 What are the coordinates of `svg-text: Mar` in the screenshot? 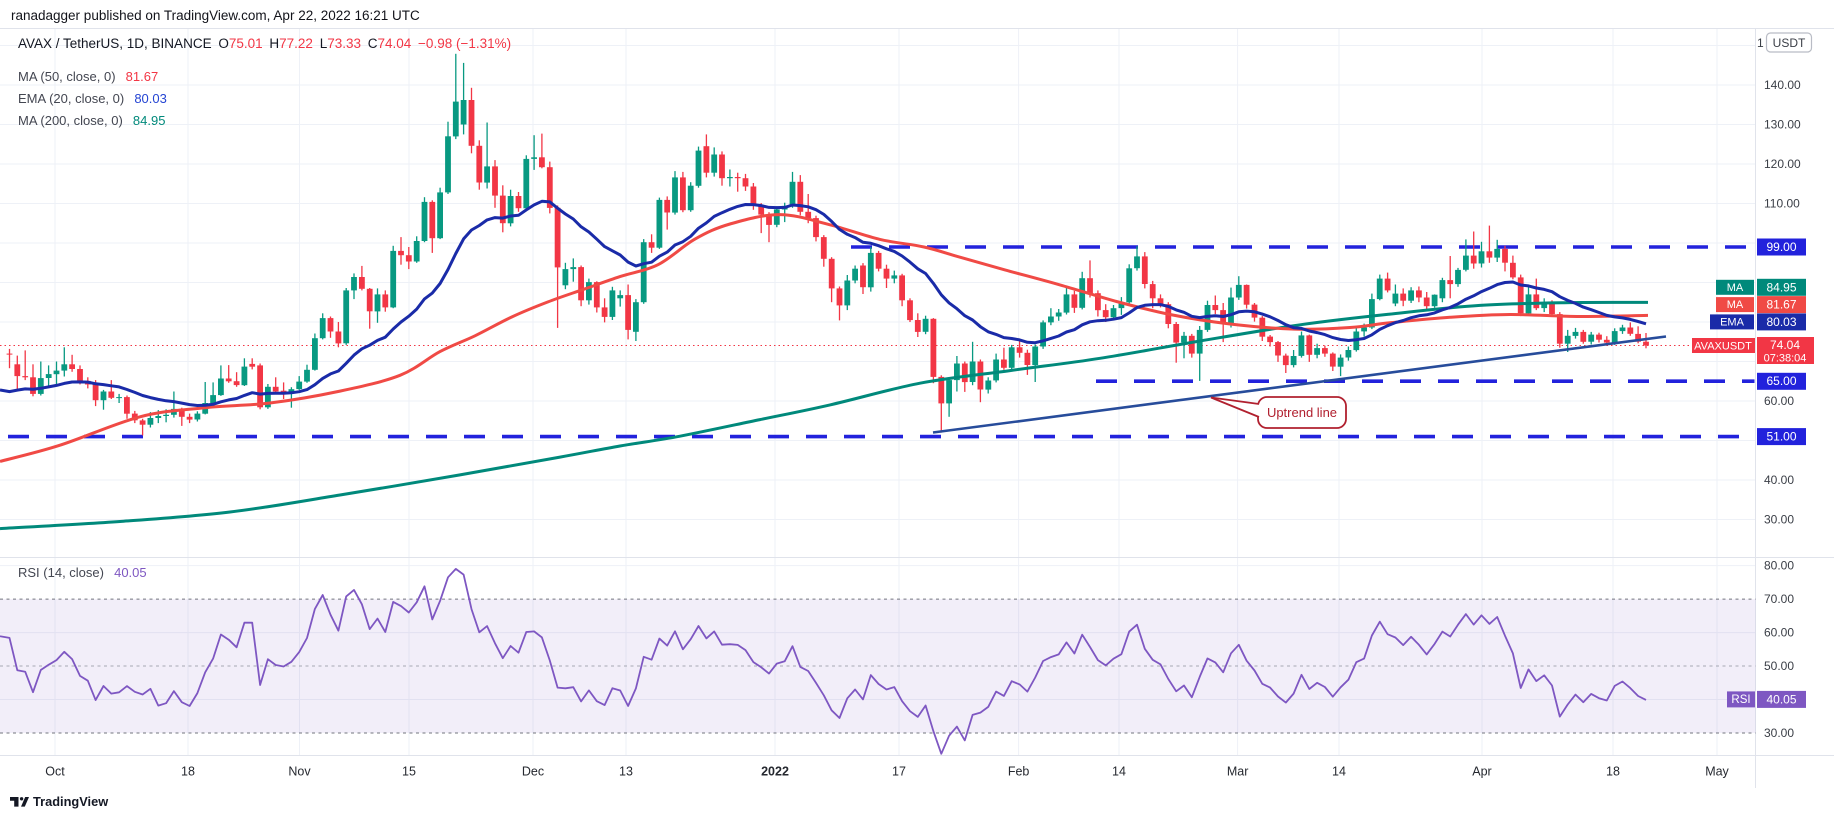 It's located at (1238, 772).